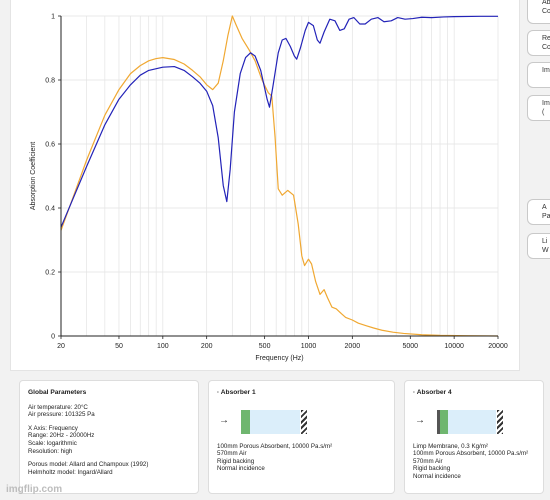 The width and height of the screenshot is (550, 500). Describe the element at coordinates (88, 465) in the screenshot. I see `param-line: Porous model: Allard and Champoux (1992)` at that location.